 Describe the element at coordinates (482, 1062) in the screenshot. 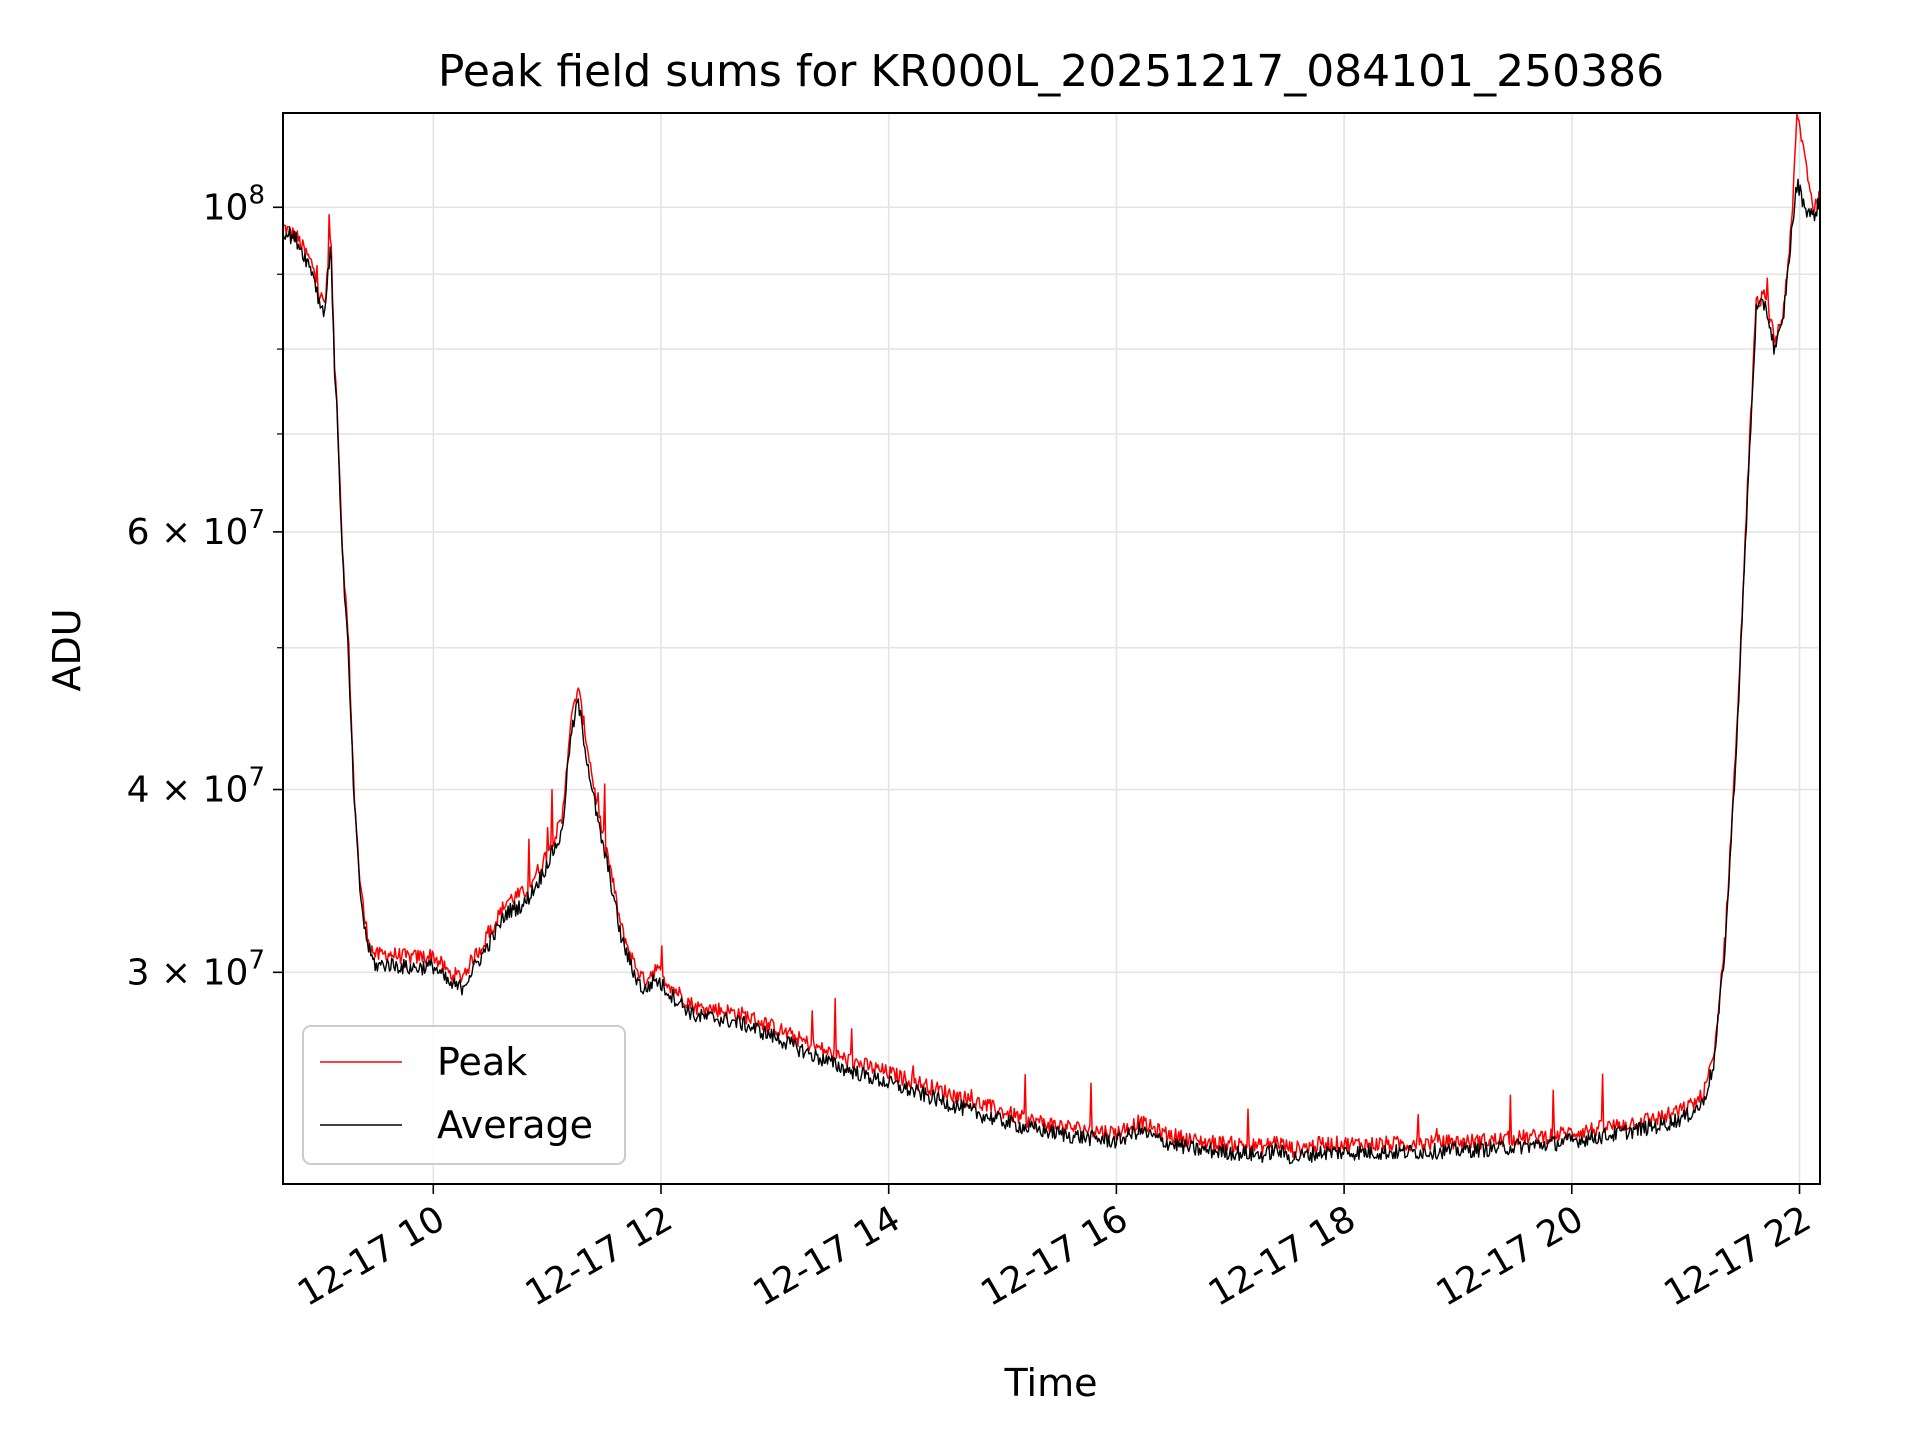

I see `legend-label-peak: Peak` at that location.